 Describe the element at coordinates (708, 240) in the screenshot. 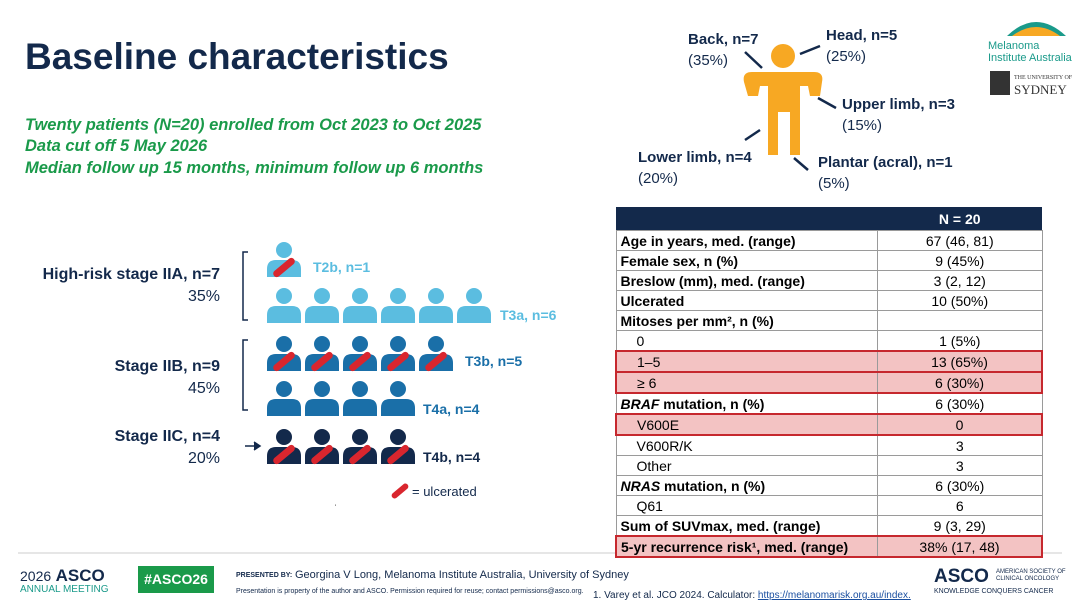

I see `label-text: Age in years, med. (range)` at that location.